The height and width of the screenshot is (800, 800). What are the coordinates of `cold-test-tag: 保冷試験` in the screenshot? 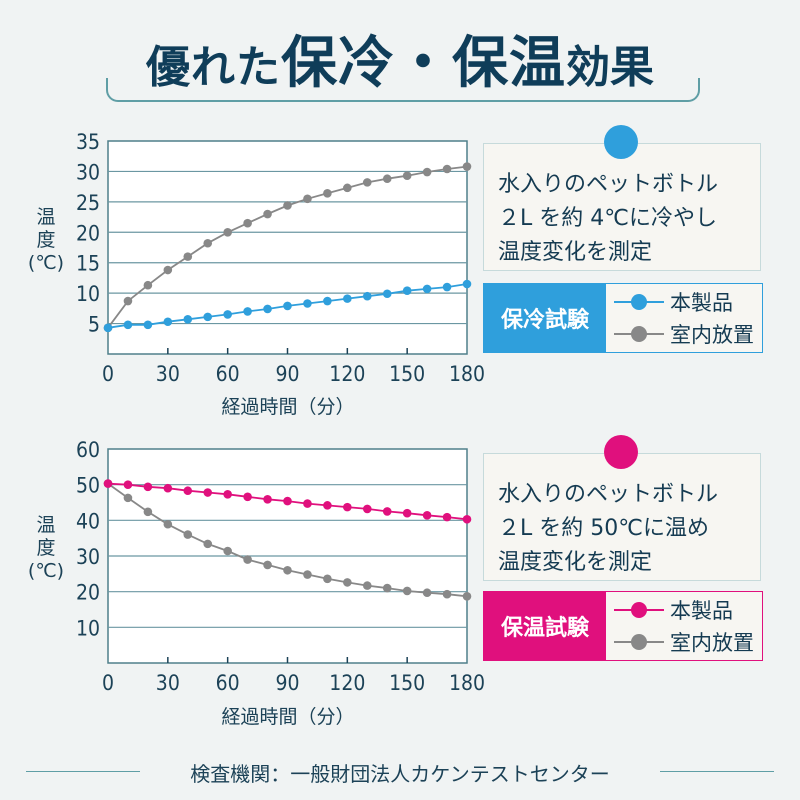 It's located at (545, 318).